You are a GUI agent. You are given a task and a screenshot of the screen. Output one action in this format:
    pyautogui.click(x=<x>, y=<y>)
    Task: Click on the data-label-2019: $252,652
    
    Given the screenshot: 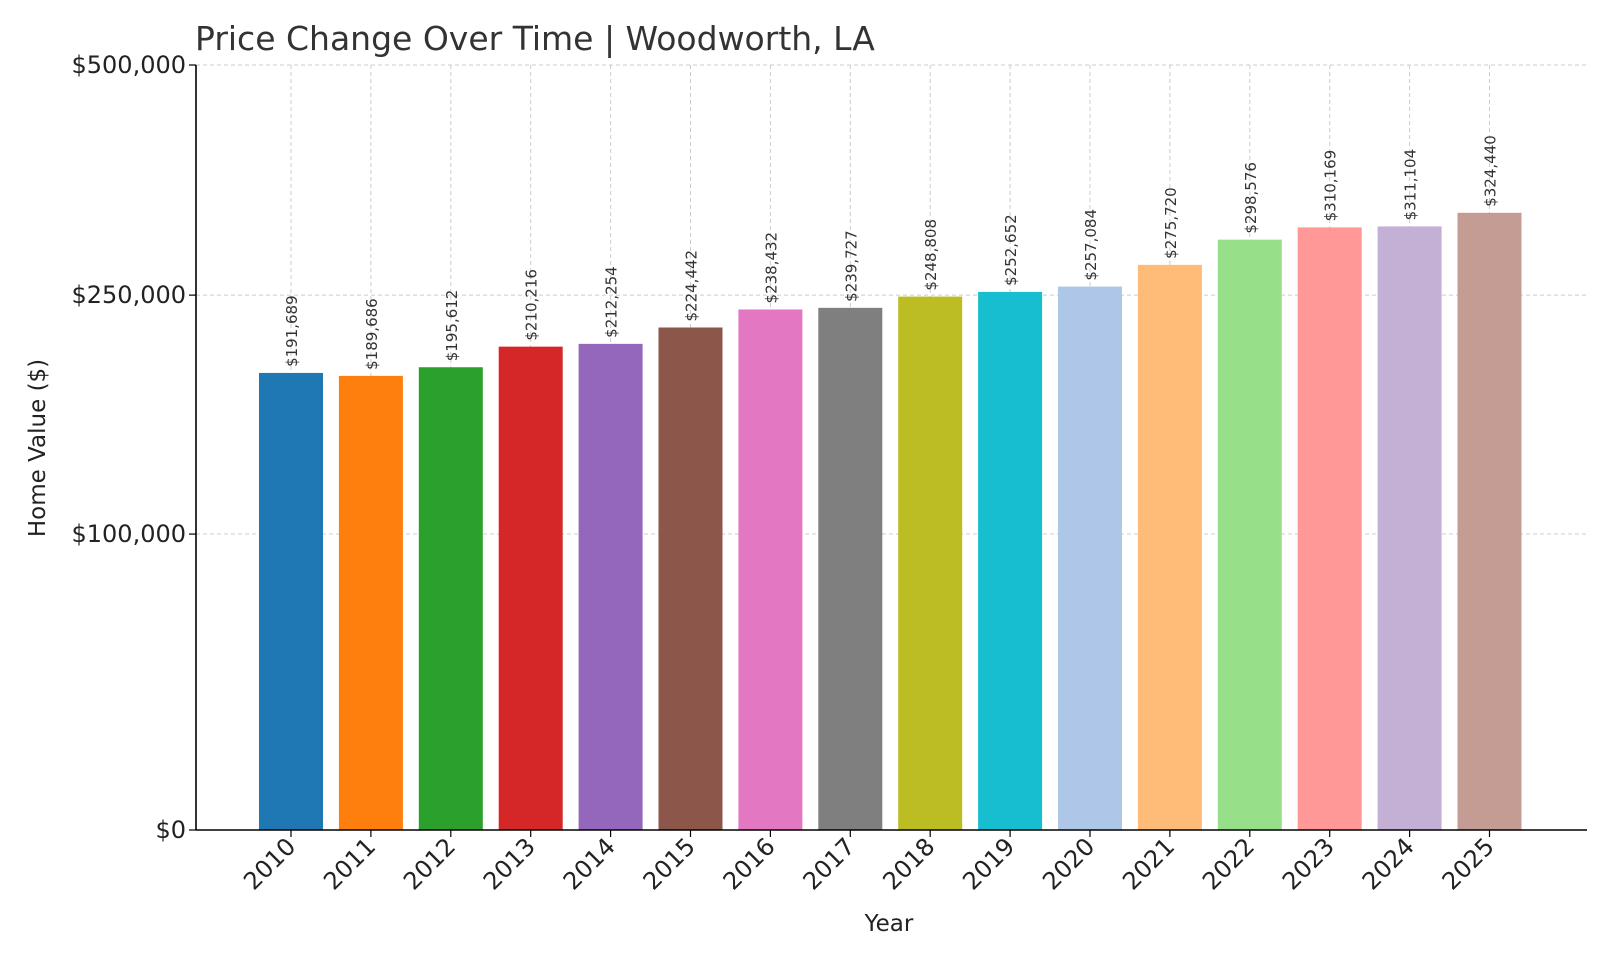 What is the action you would take?
    pyautogui.click(x=1011, y=250)
    